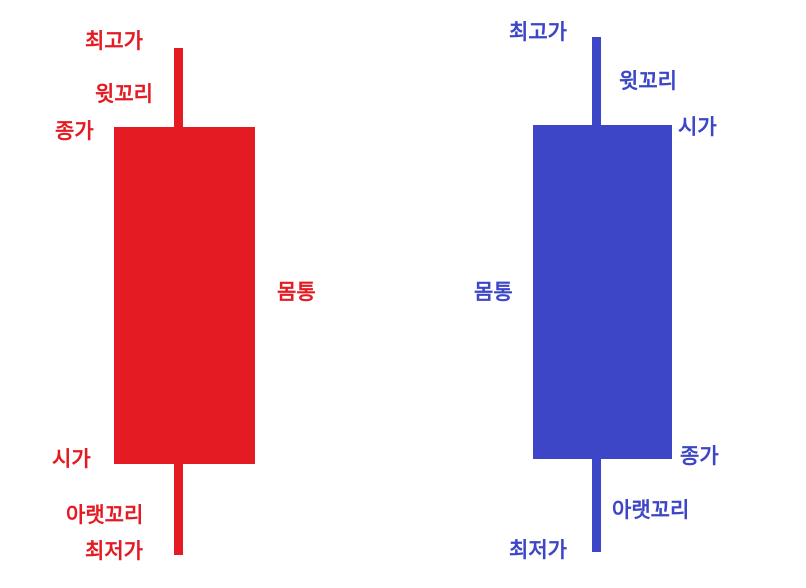 This screenshot has width=806, height=588. I want to click on bullish-low-label: 최저가, so click(114, 551).